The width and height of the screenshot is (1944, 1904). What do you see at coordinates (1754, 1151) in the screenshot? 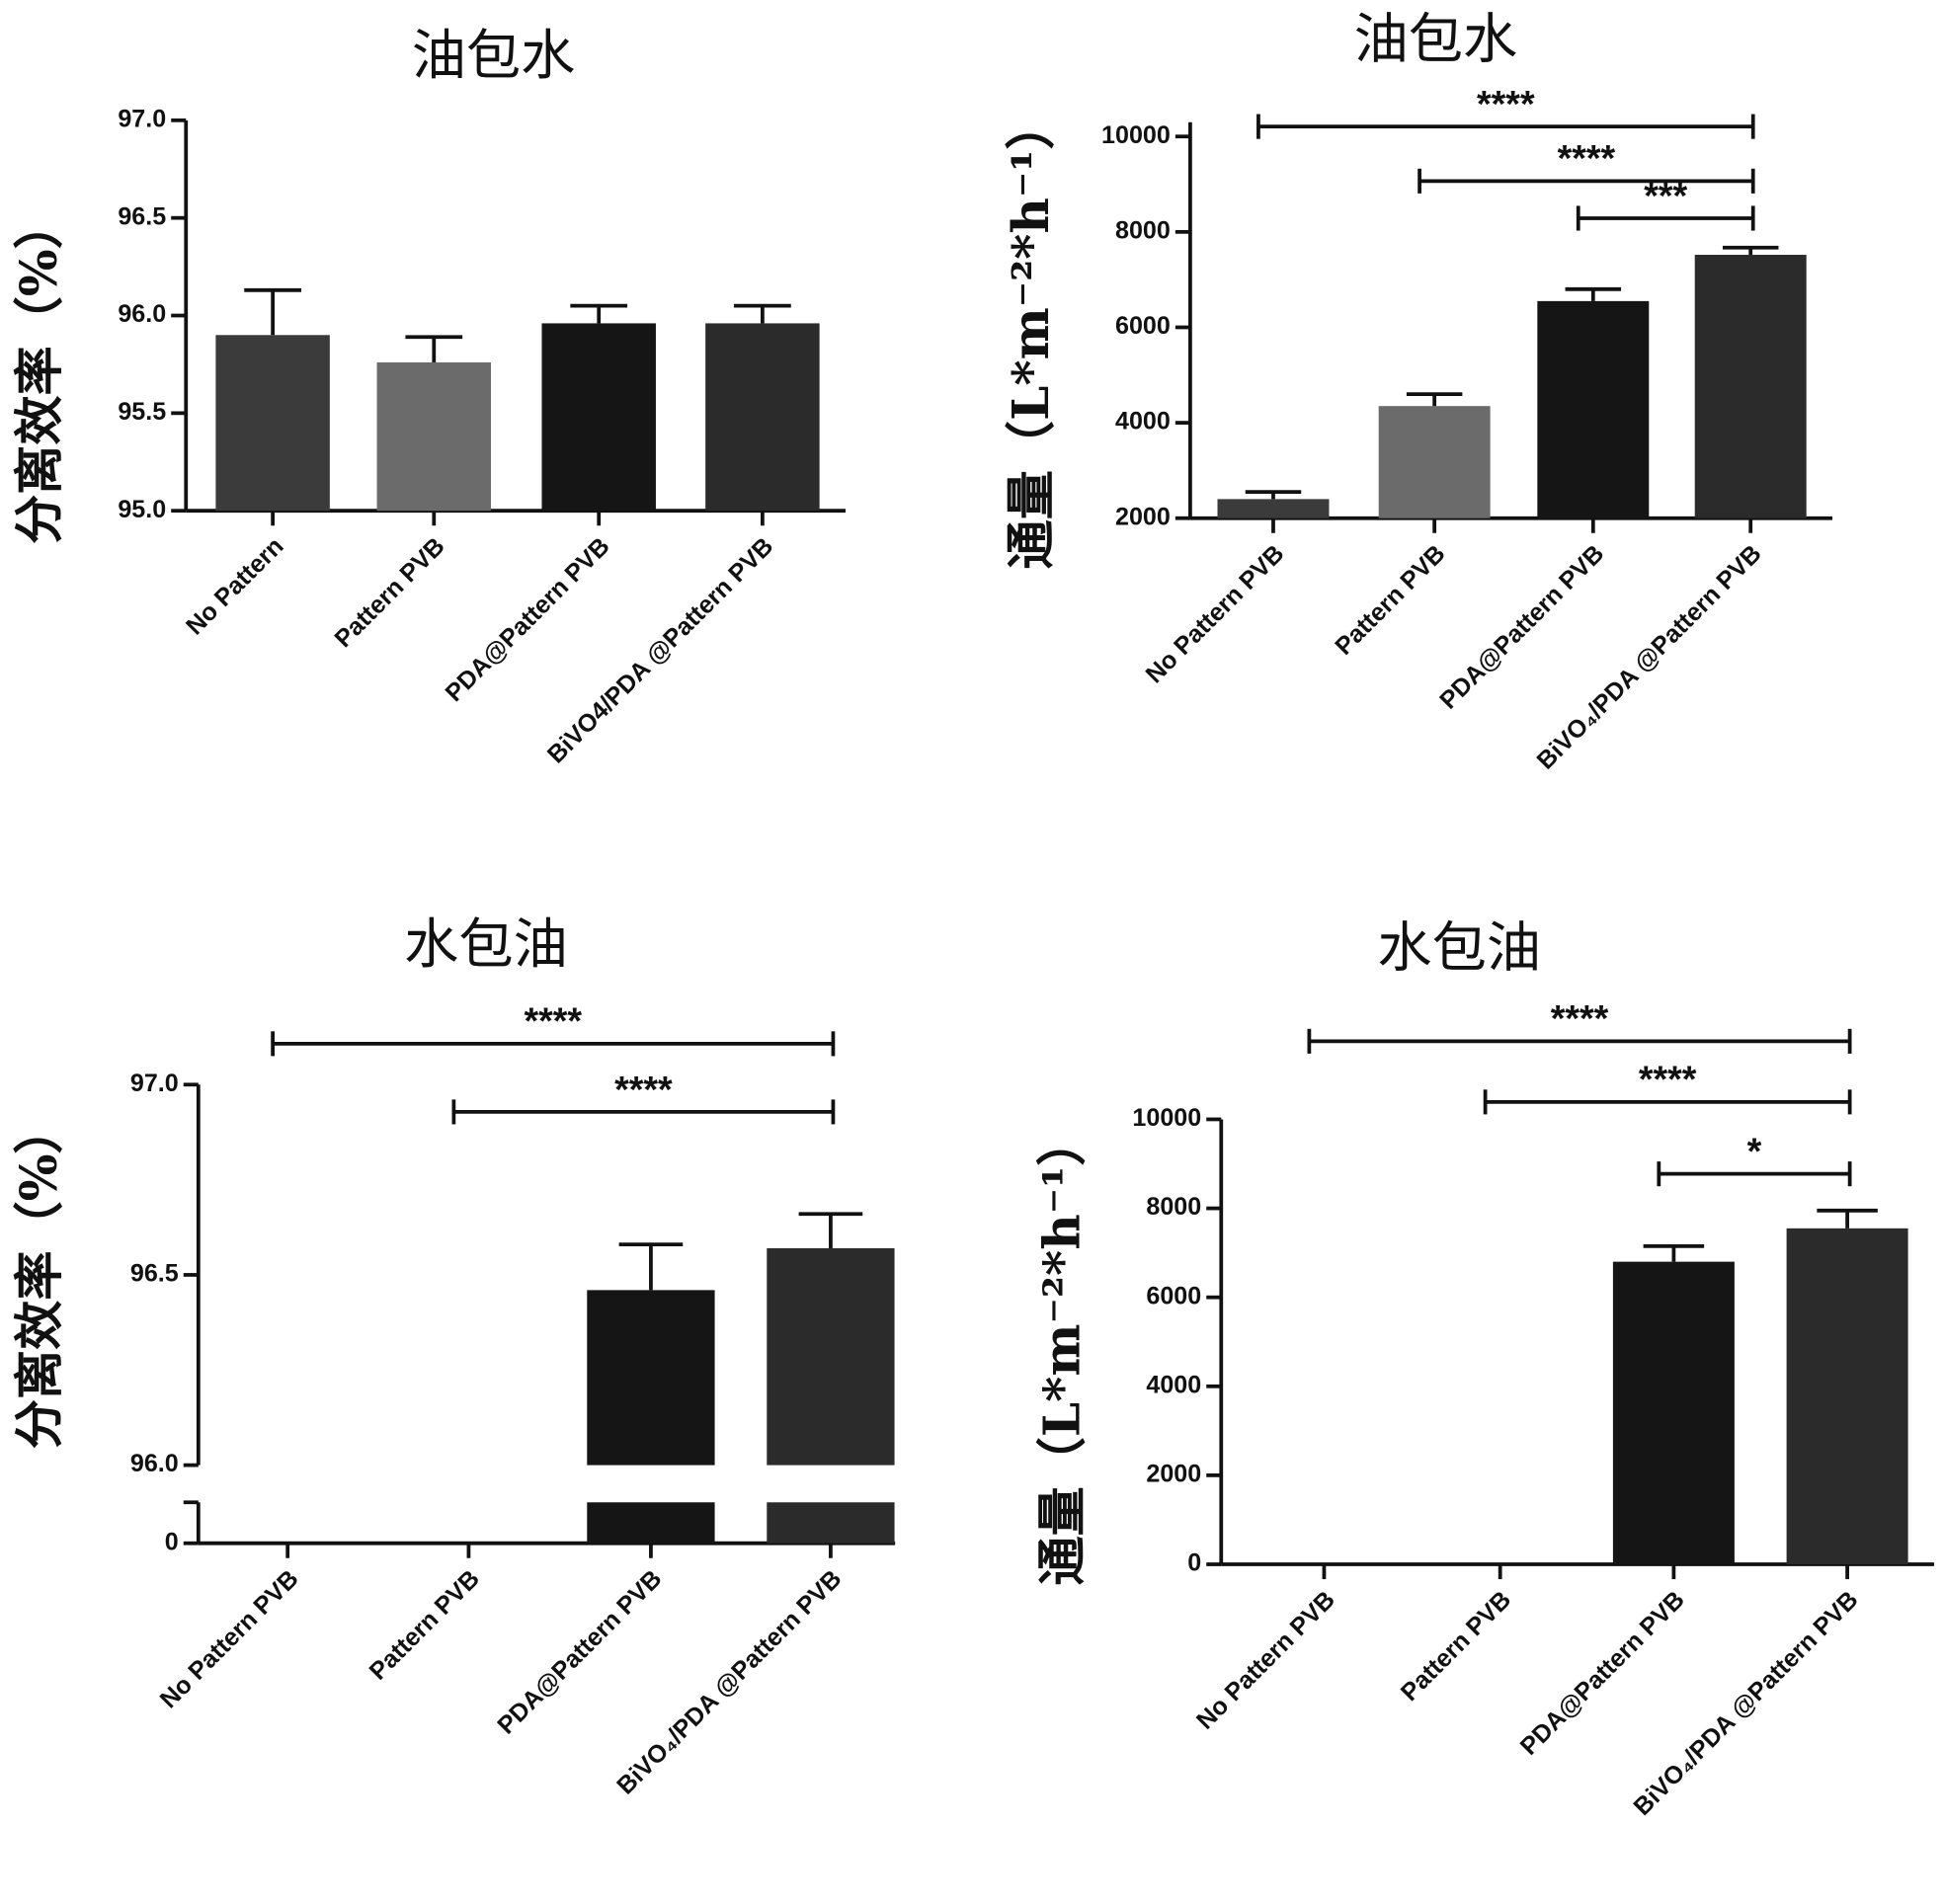
I see `significance-label: *` at bounding box center [1754, 1151].